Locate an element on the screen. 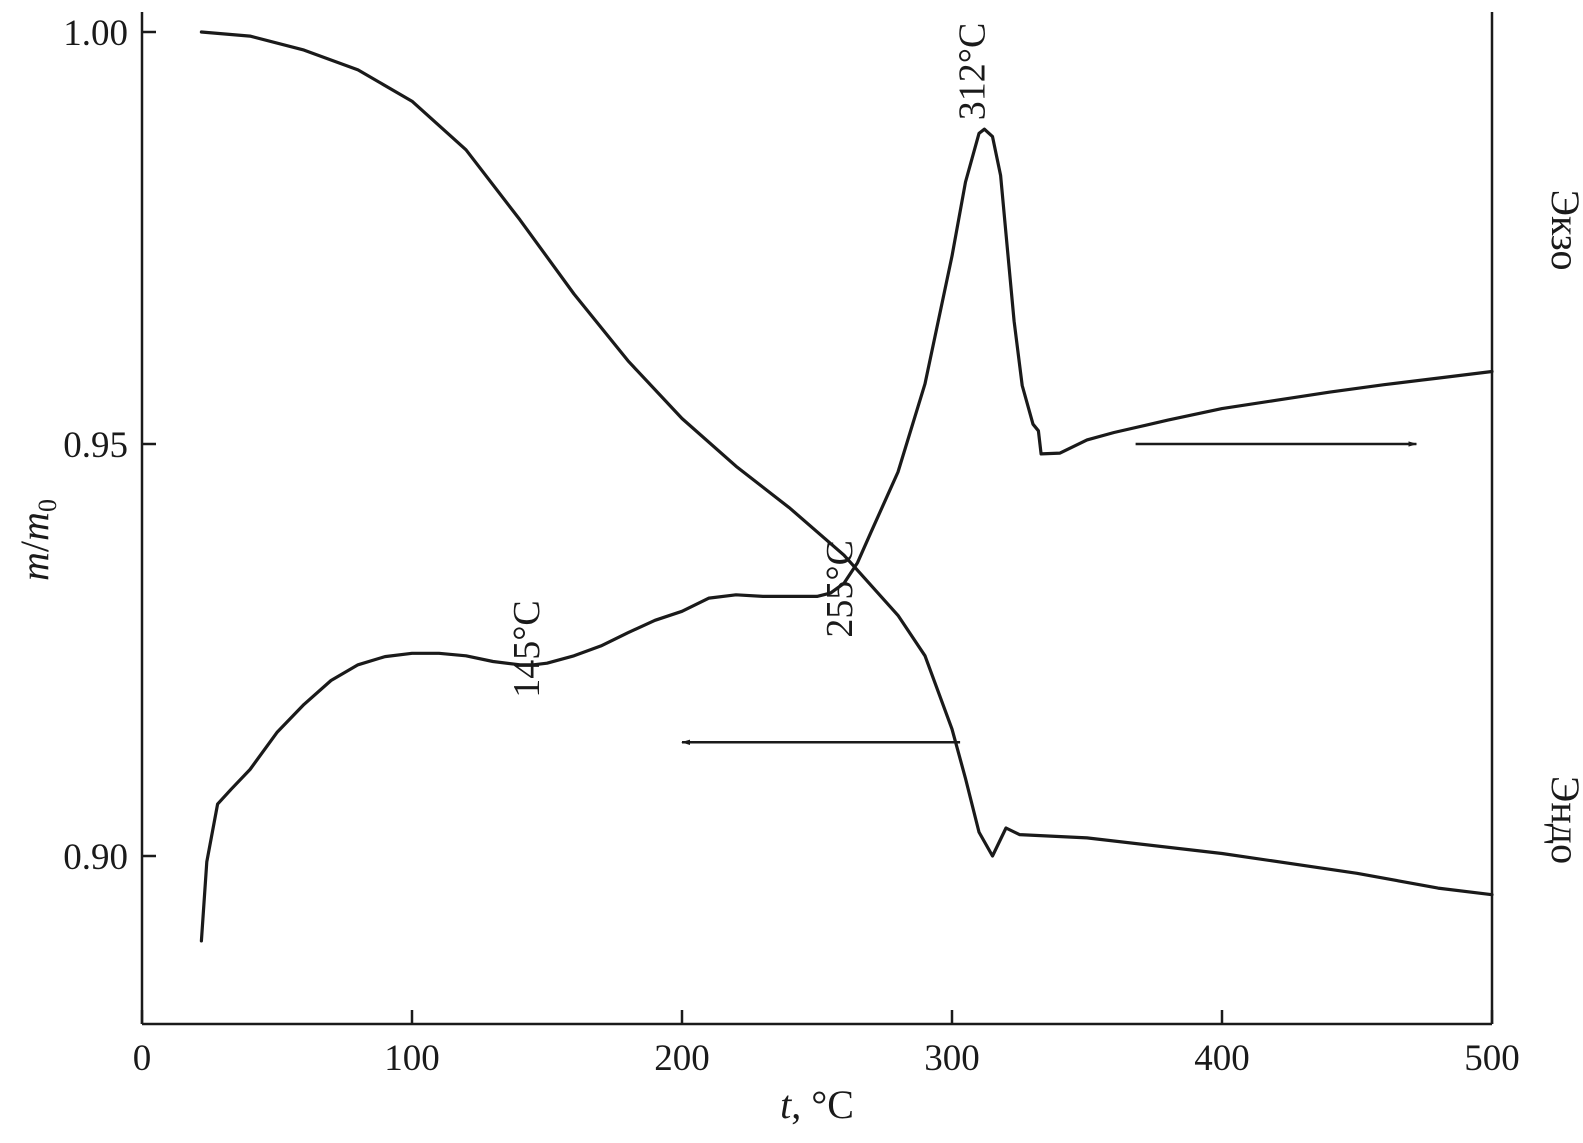 This screenshot has height=1143, width=1583. x-axis-title: t, °C is located at coordinates (817, 1104).